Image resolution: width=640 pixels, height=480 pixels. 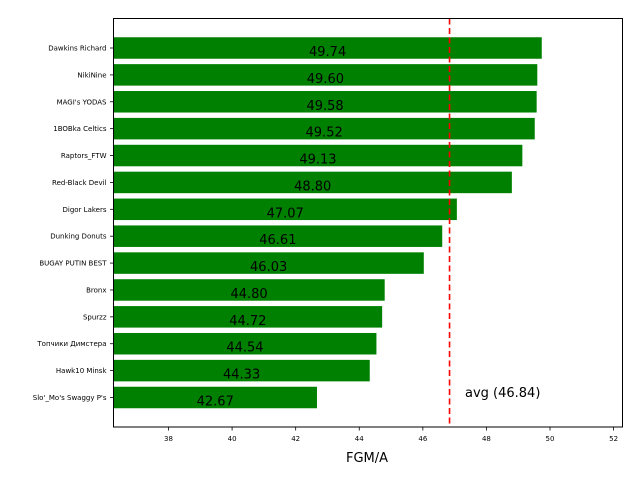 I want to click on bar-value-label: 49.13, so click(x=317, y=160).